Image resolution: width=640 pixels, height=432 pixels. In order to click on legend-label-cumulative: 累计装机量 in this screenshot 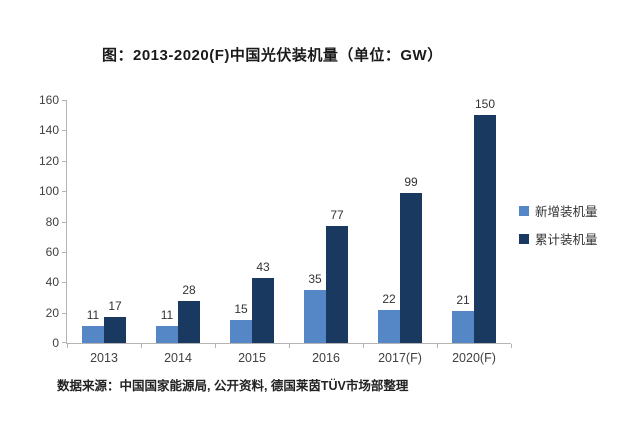, I will do `click(566, 240)`.